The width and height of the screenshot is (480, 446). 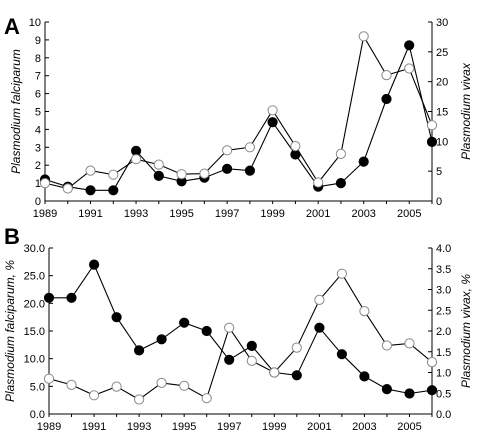 I want to click on y-axis-label: Plasmodium falciparum, so click(x=16, y=111).